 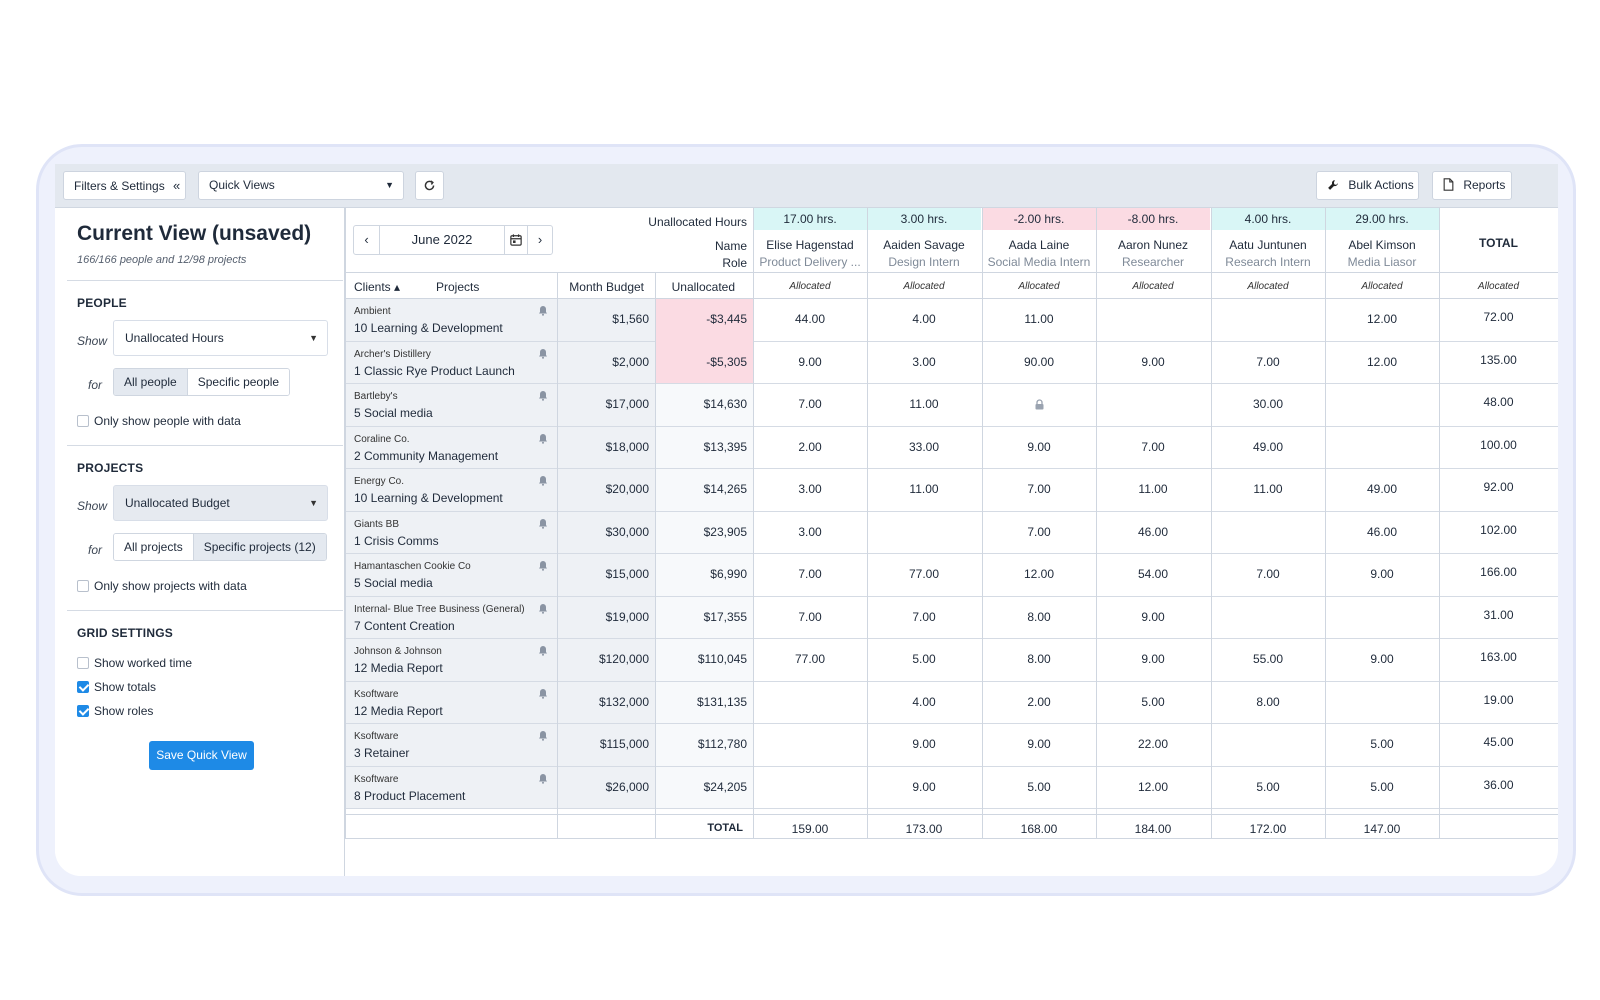 What do you see at coordinates (220, 338) in the screenshot?
I see `people-show-select: Unallocated Hours ▼` at bounding box center [220, 338].